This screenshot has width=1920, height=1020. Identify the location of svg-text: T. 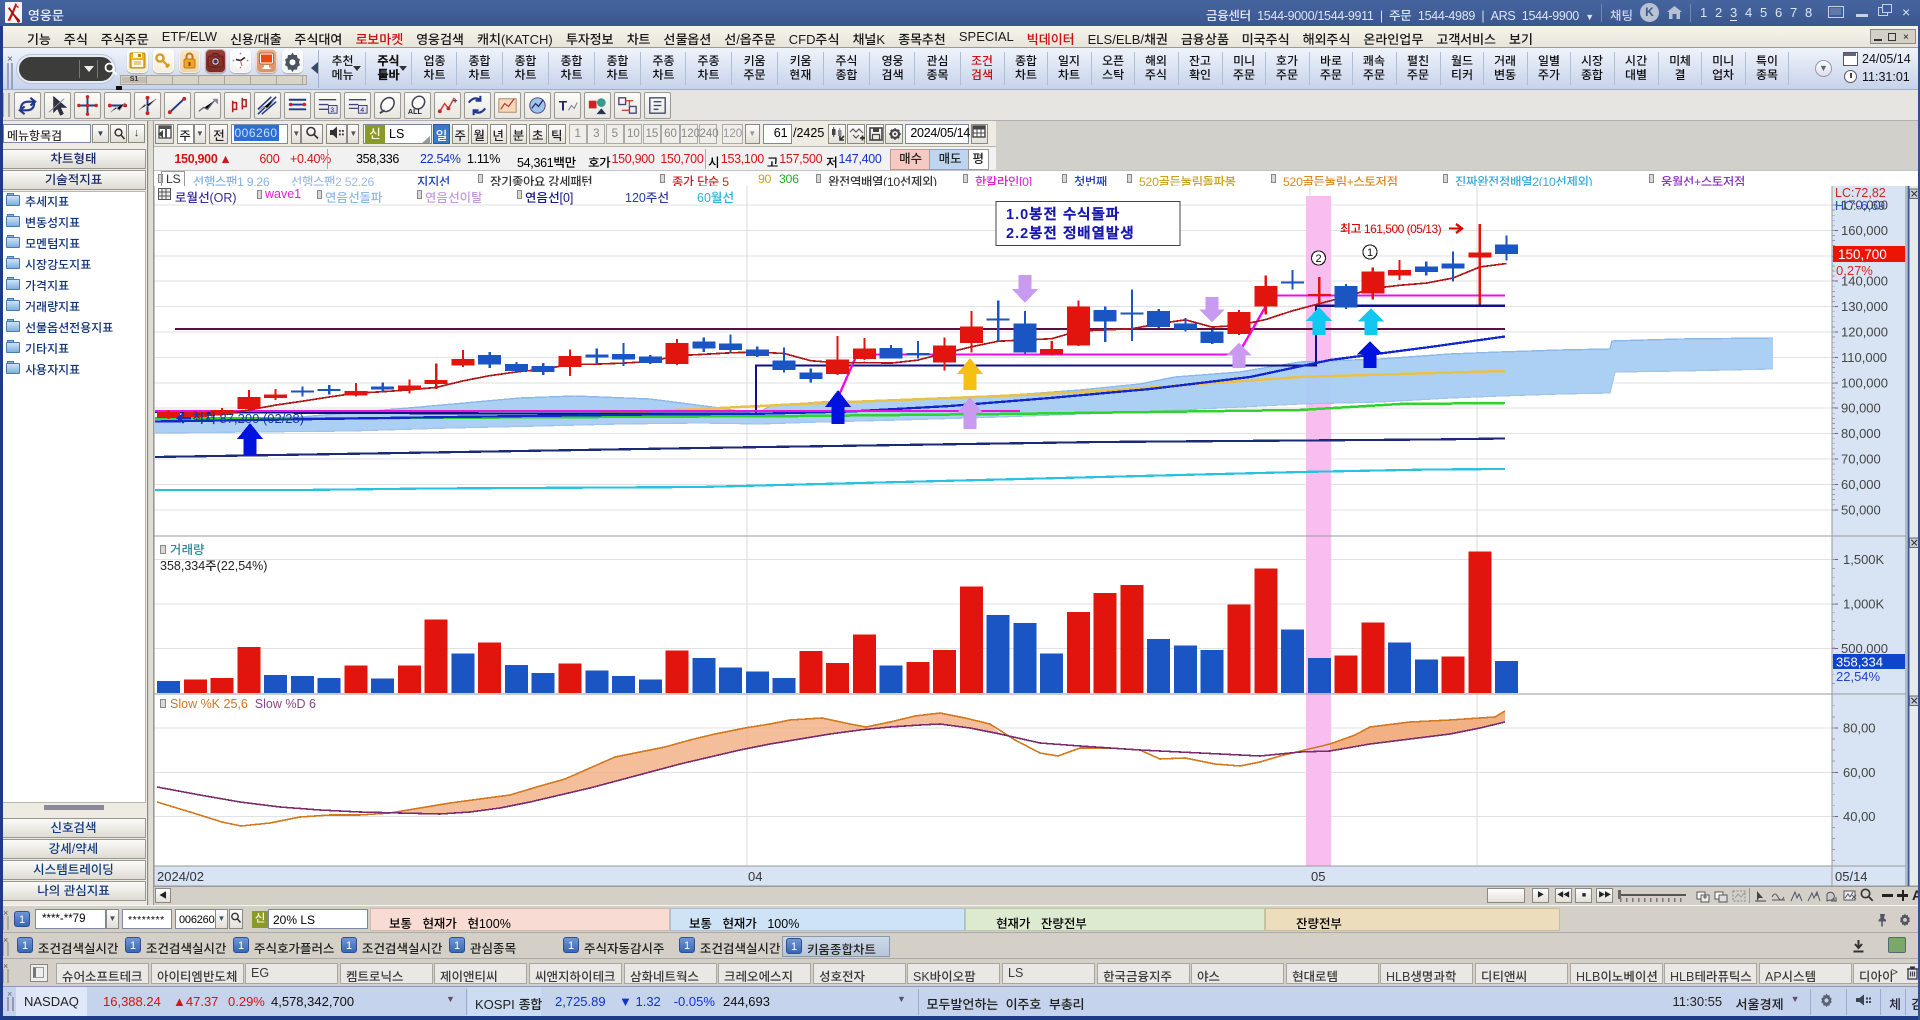
(563, 105).